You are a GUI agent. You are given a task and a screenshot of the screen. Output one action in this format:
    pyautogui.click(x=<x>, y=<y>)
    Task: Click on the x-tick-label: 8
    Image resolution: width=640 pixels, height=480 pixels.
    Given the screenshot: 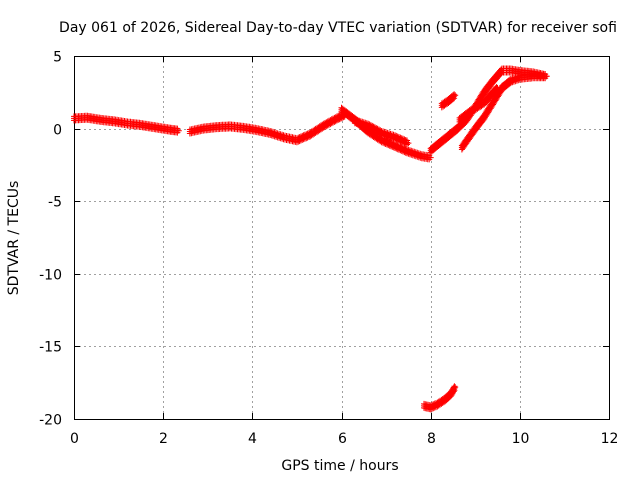 What is the action you would take?
    pyautogui.click(x=431, y=439)
    